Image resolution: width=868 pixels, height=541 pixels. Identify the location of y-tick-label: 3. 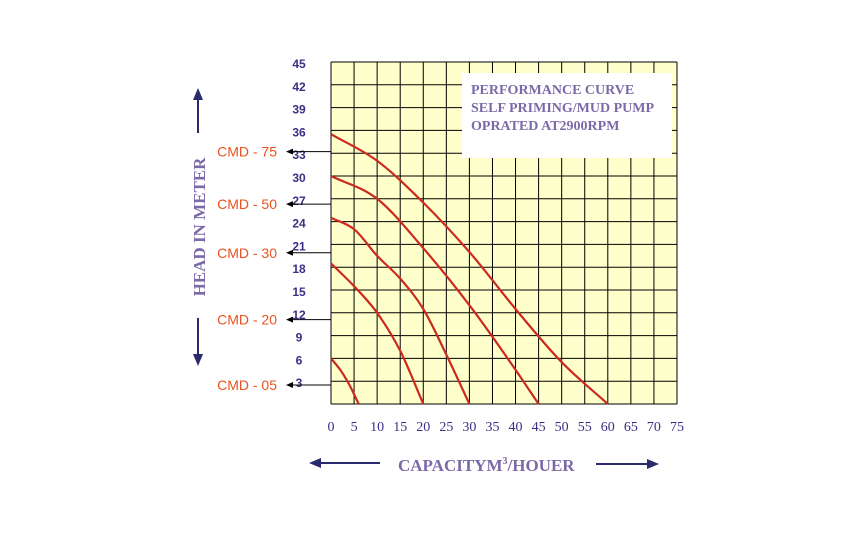
(299, 383).